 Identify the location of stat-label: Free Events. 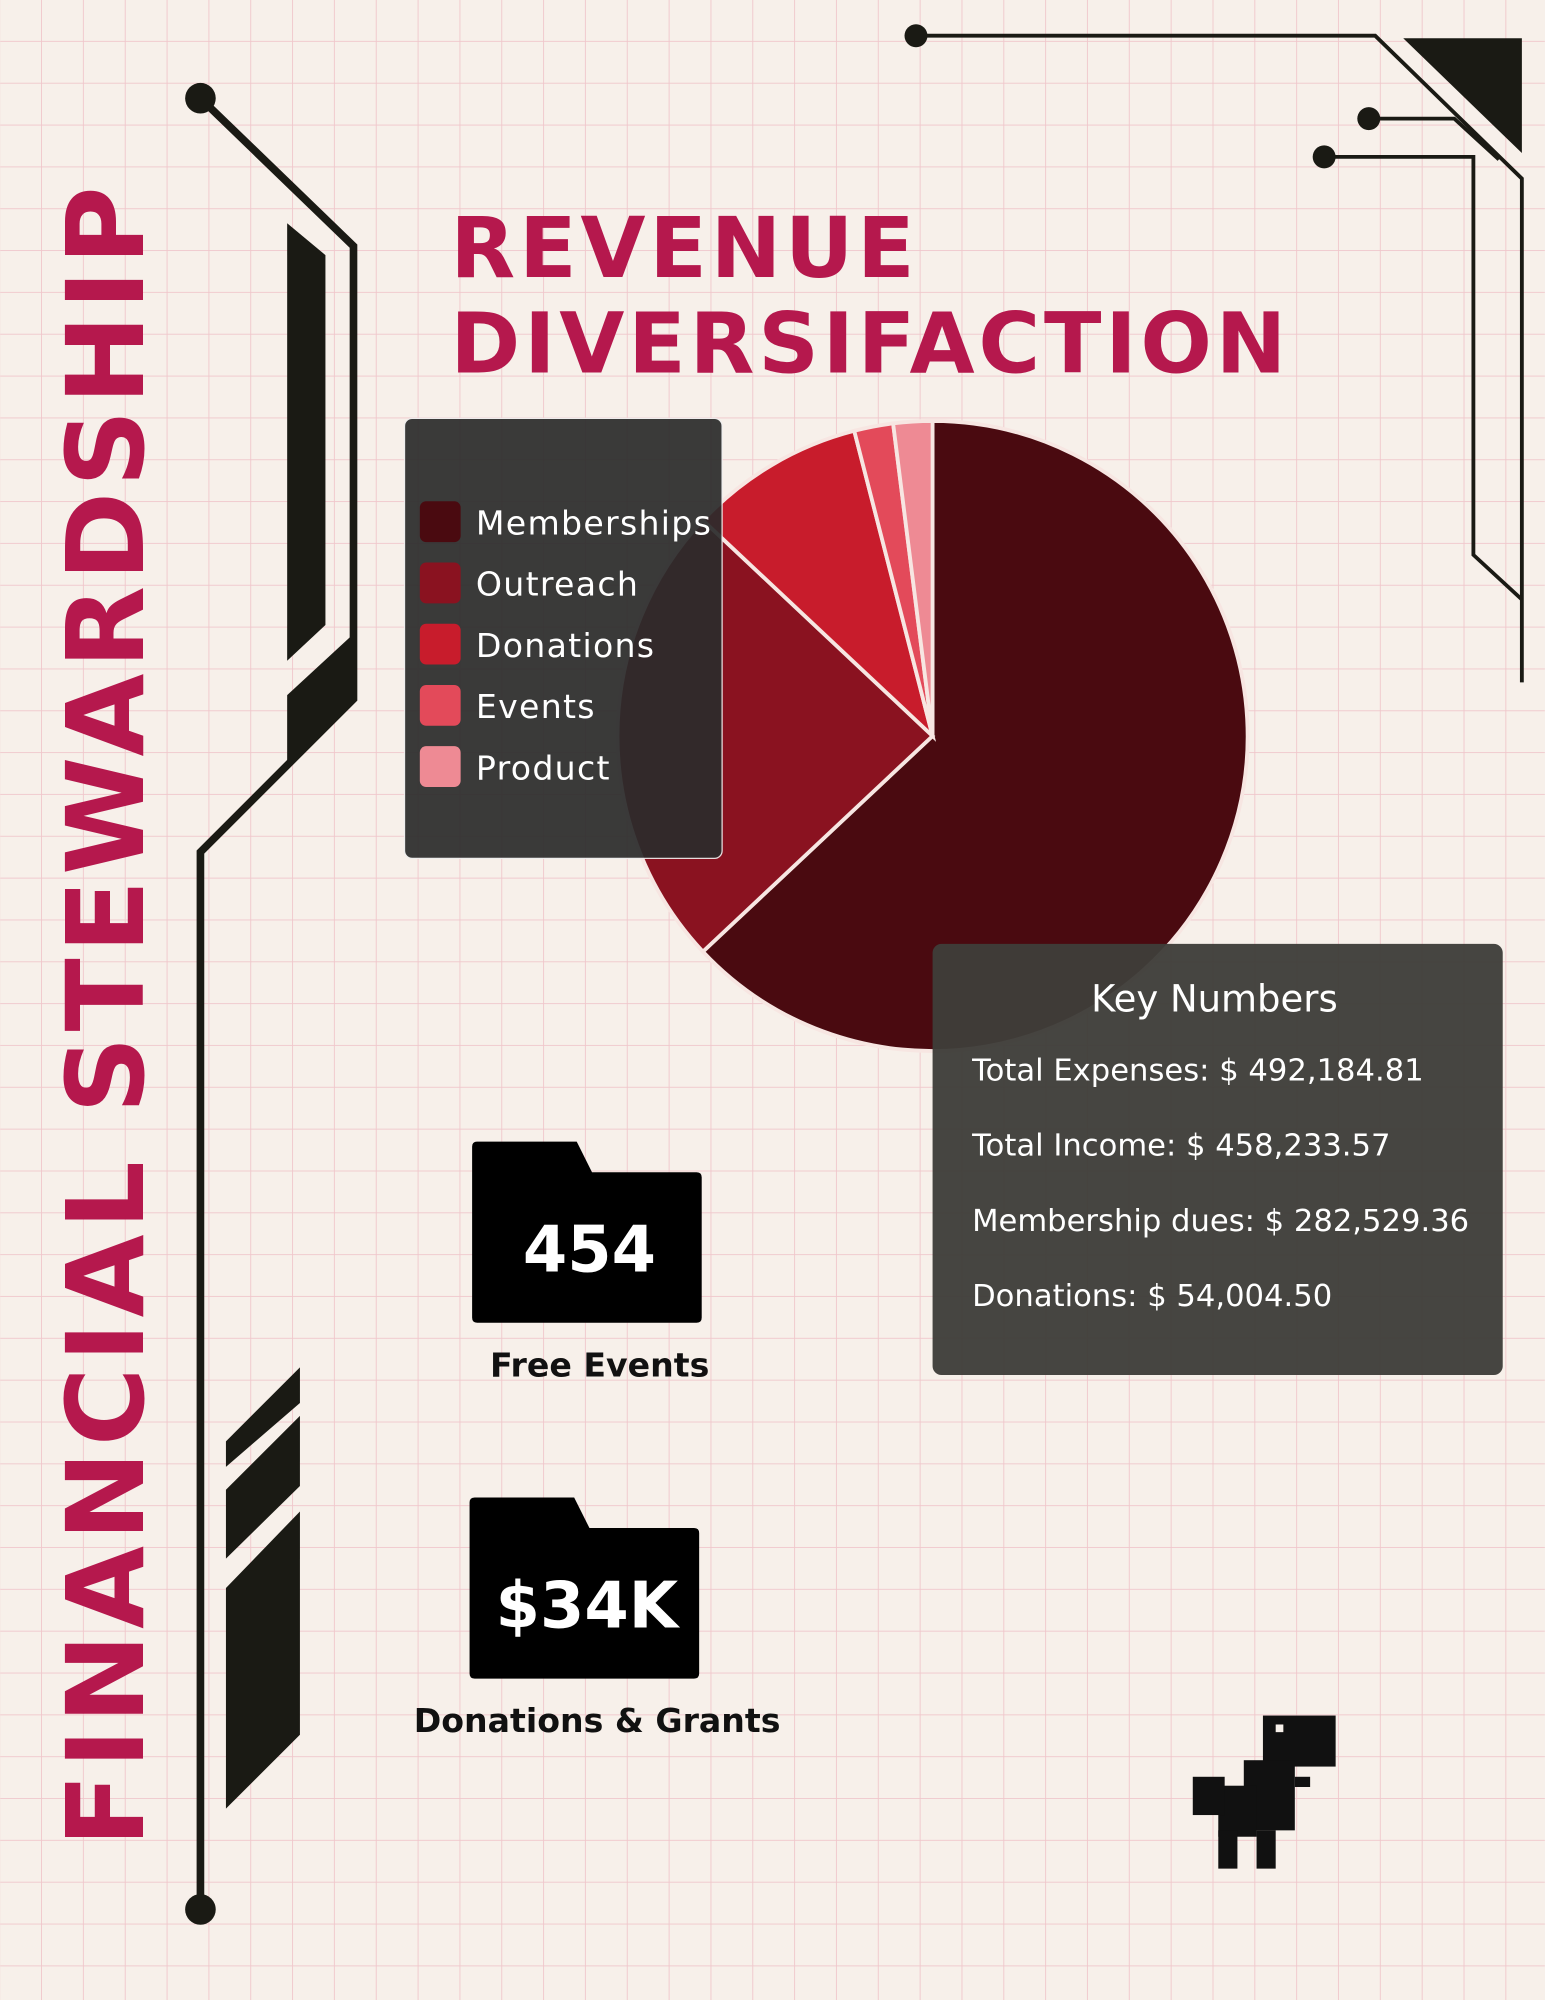
(599, 1364).